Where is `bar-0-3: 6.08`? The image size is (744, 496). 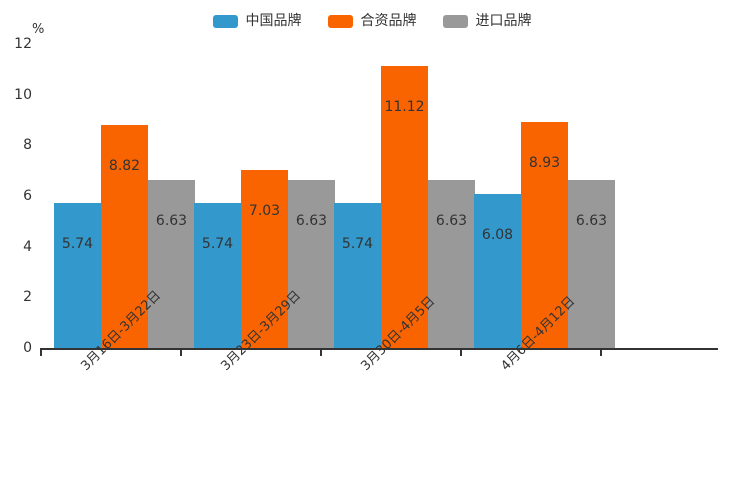 bar-0-3: 6.08 is located at coordinates (497, 270).